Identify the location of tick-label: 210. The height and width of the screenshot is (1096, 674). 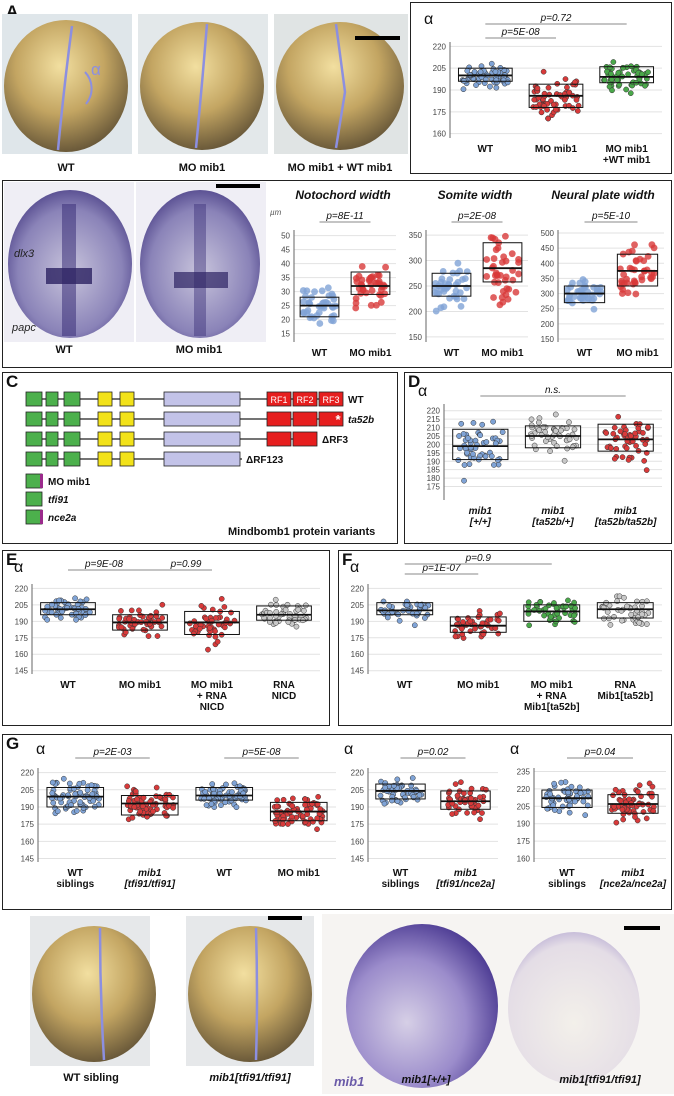
(434, 428).